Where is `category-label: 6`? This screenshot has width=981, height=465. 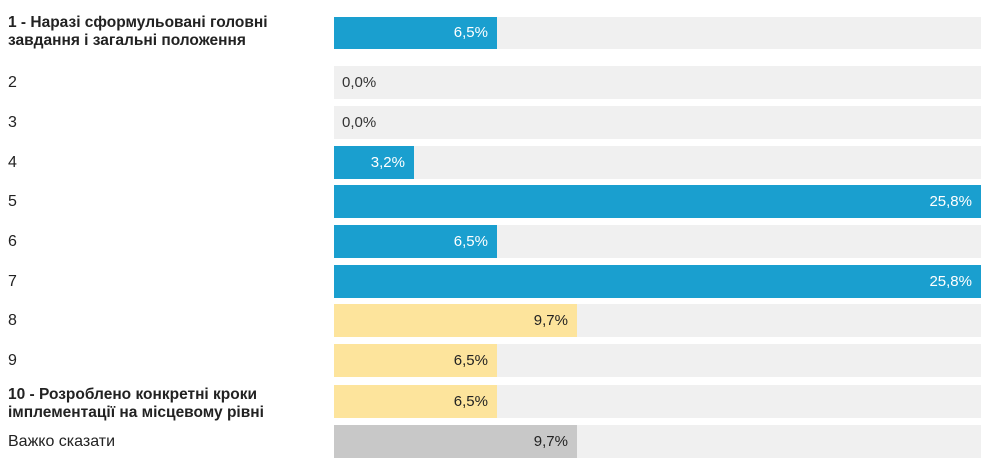 category-label: 6 is located at coordinates (12, 241).